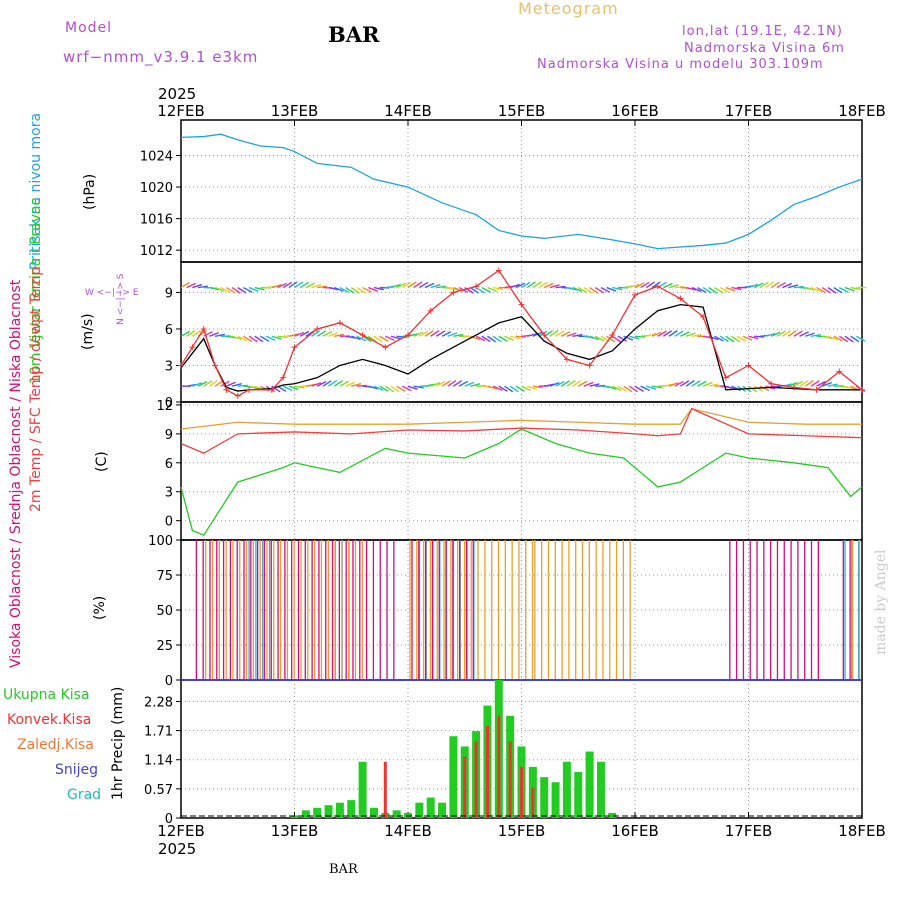  Describe the element at coordinates (49, 720) in the screenshot. I see `precip-legend-conv: Konvek.Kisa` at that location.